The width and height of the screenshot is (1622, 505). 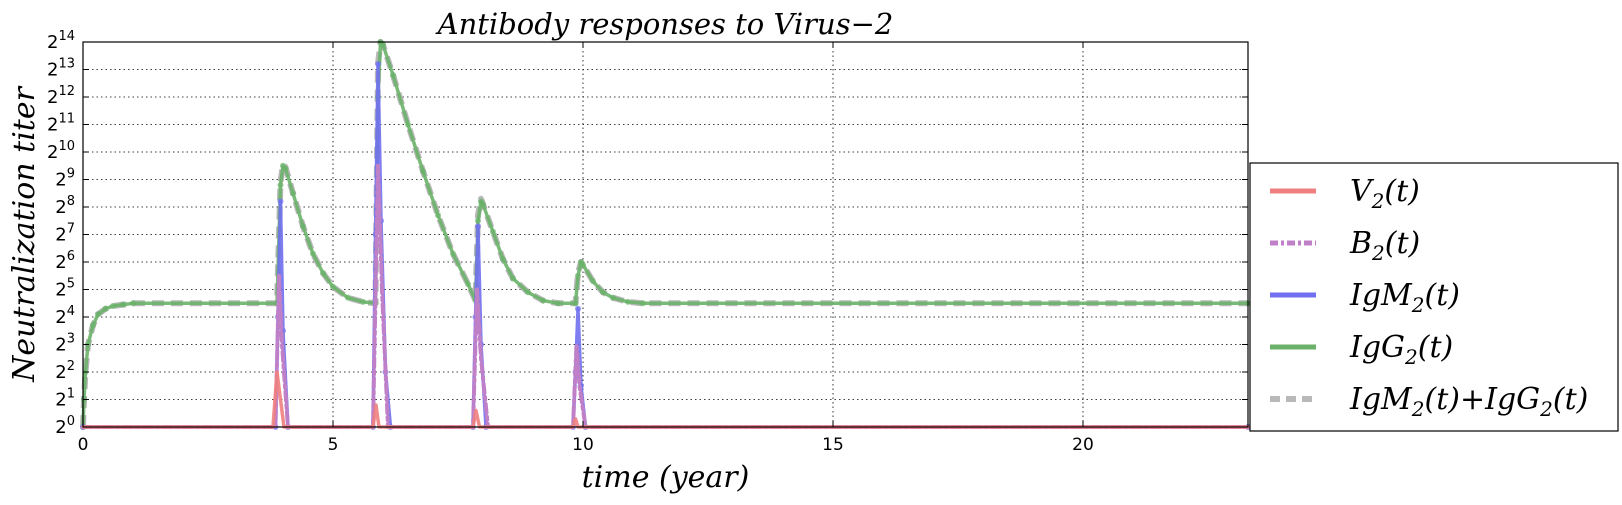 I want to click on x-tick-label: 0, so click(x=83, y=445).